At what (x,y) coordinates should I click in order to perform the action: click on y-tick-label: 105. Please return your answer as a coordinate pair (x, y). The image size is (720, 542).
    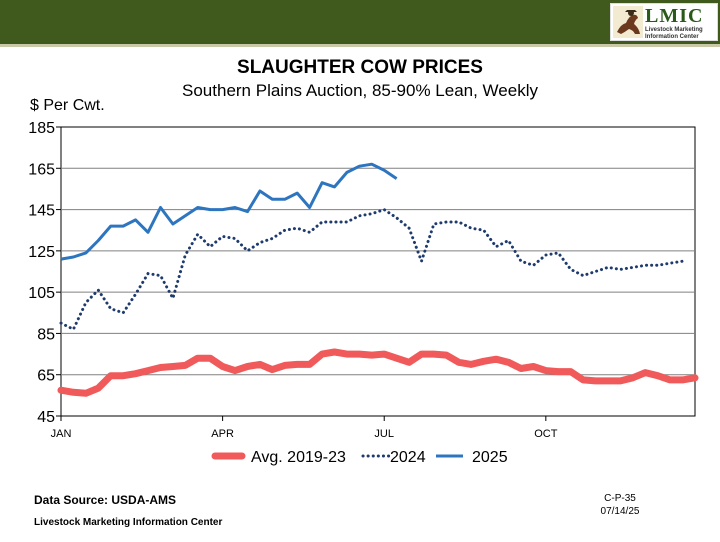
    Looking at the image, I should click on (41, 293).